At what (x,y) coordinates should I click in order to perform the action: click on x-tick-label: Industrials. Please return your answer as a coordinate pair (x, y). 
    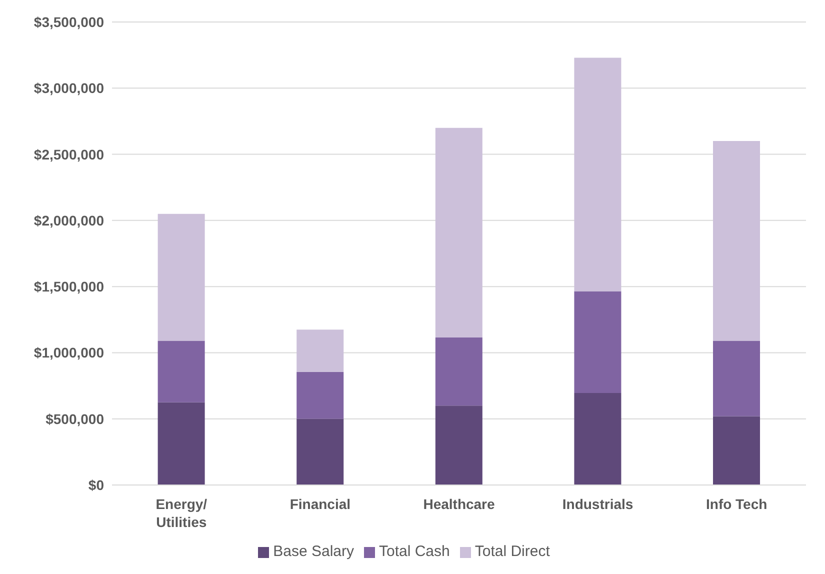
    Looking at the image, I should click on (598, 504).